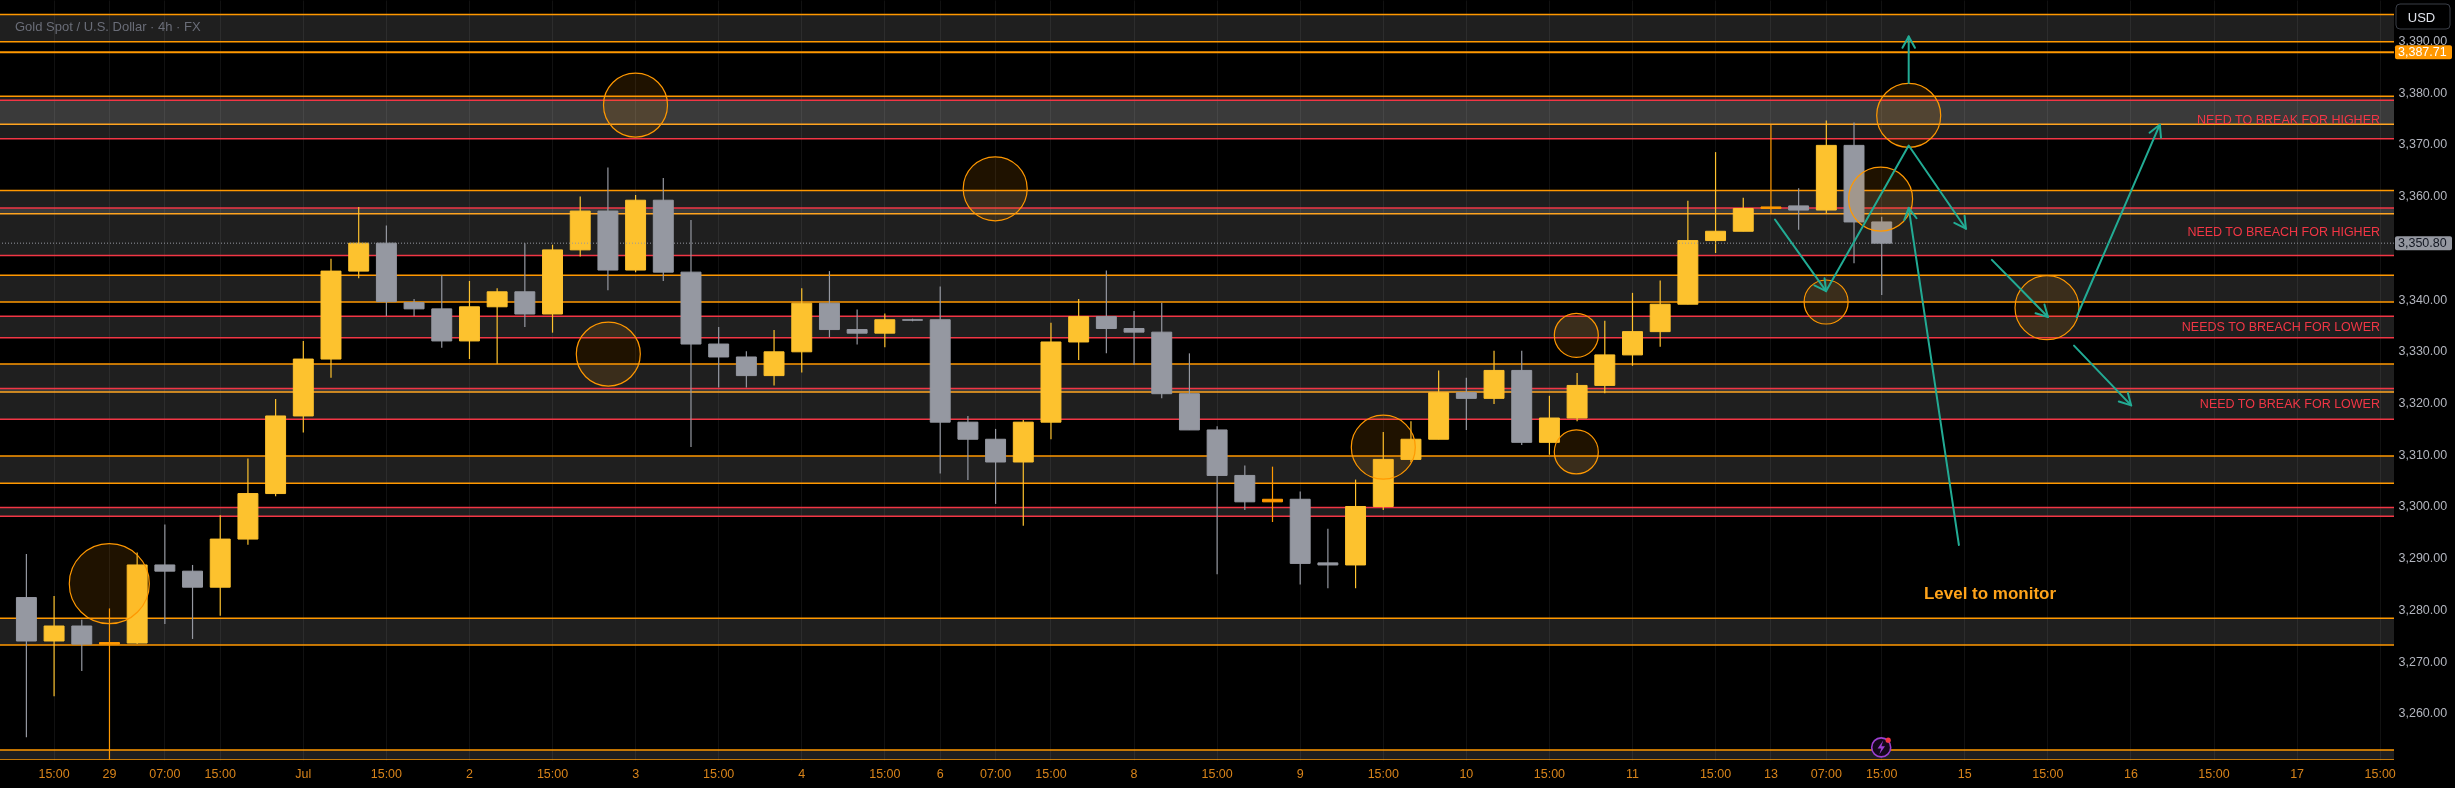  I want to click on x-tick-label: 11, so click(1633, 773).